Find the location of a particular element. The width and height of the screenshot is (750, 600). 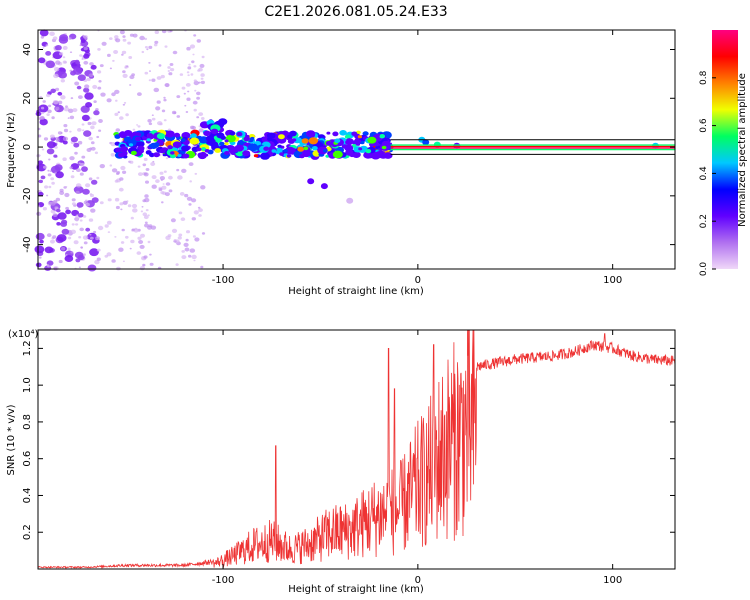

x-tick-label: 0 is located at coordinates (418, 580).